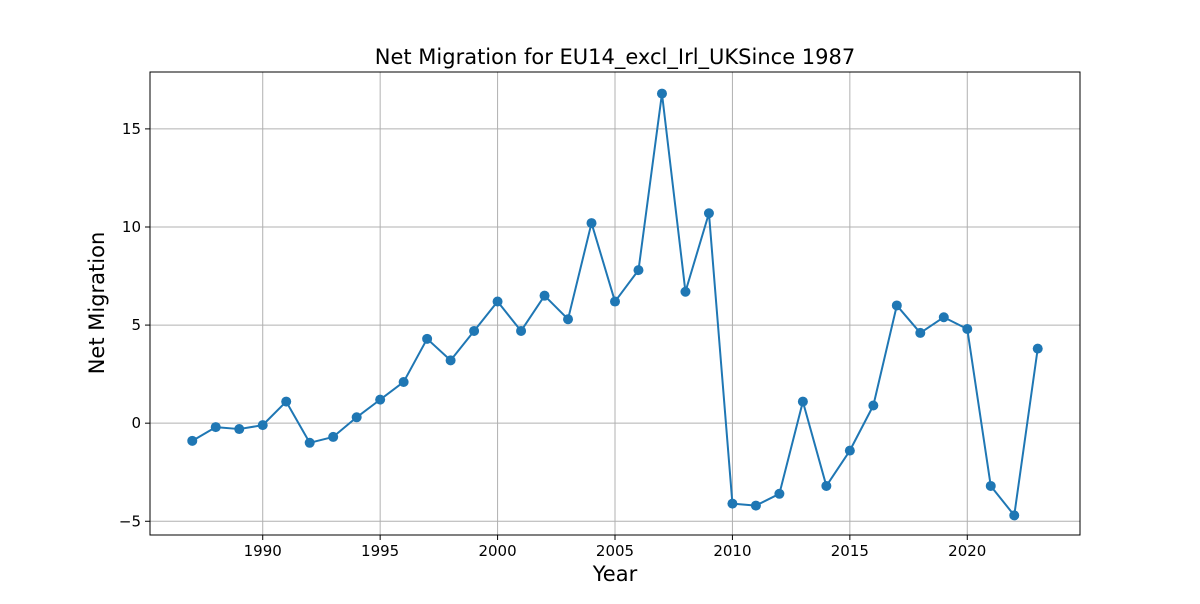 This screenshot has height=604, width=1200. Describe the element at coordinates (967, 551) in the screenshot. I see `x-tick-label: 2020` at that location.